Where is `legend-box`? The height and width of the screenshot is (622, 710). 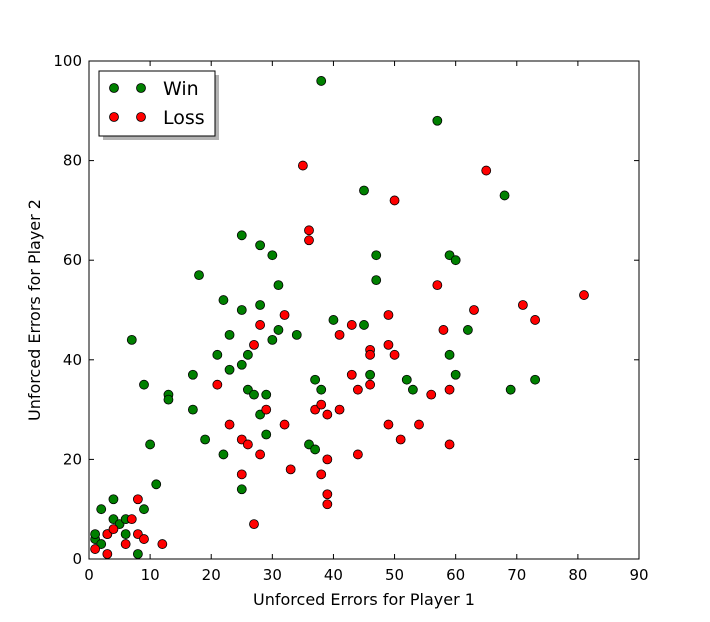 legend-box is located at coordinates (157, 103).